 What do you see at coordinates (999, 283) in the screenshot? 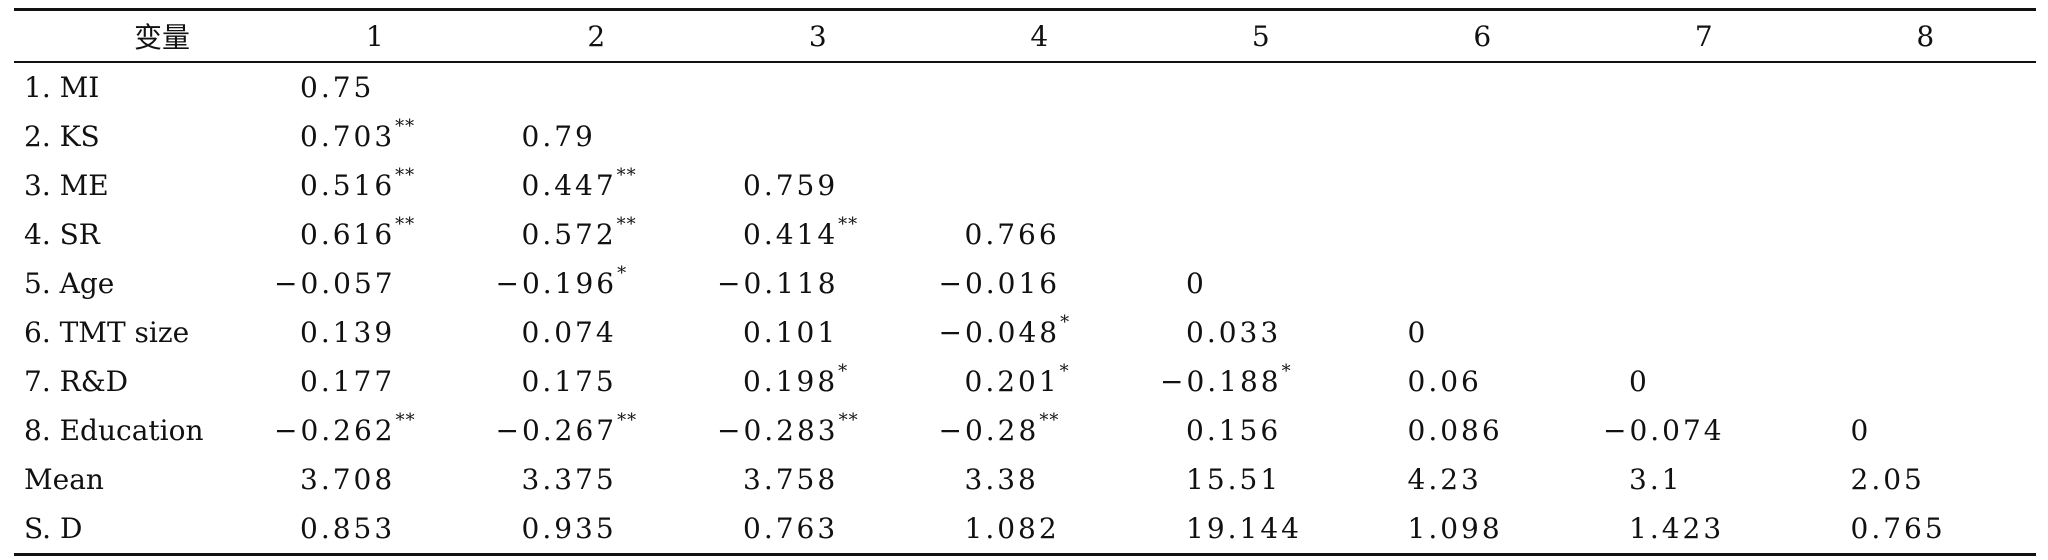
I see `cell-value: −0.016` at bounding box center [999, 283].